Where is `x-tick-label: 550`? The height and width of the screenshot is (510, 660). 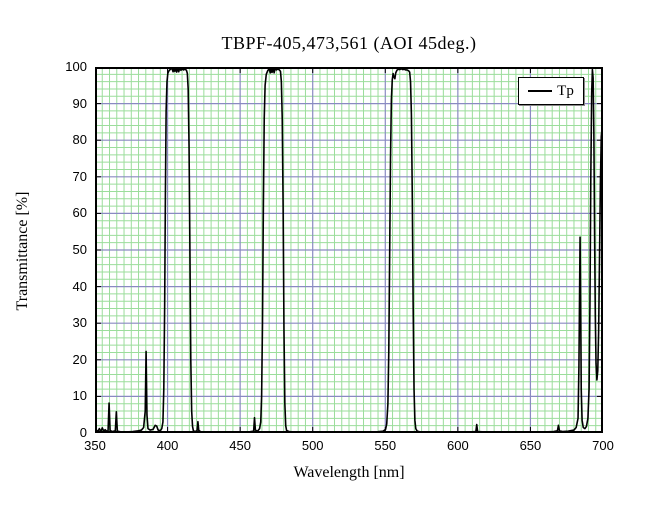 x-tick-label: 550 is located at coordinates (385, 445).